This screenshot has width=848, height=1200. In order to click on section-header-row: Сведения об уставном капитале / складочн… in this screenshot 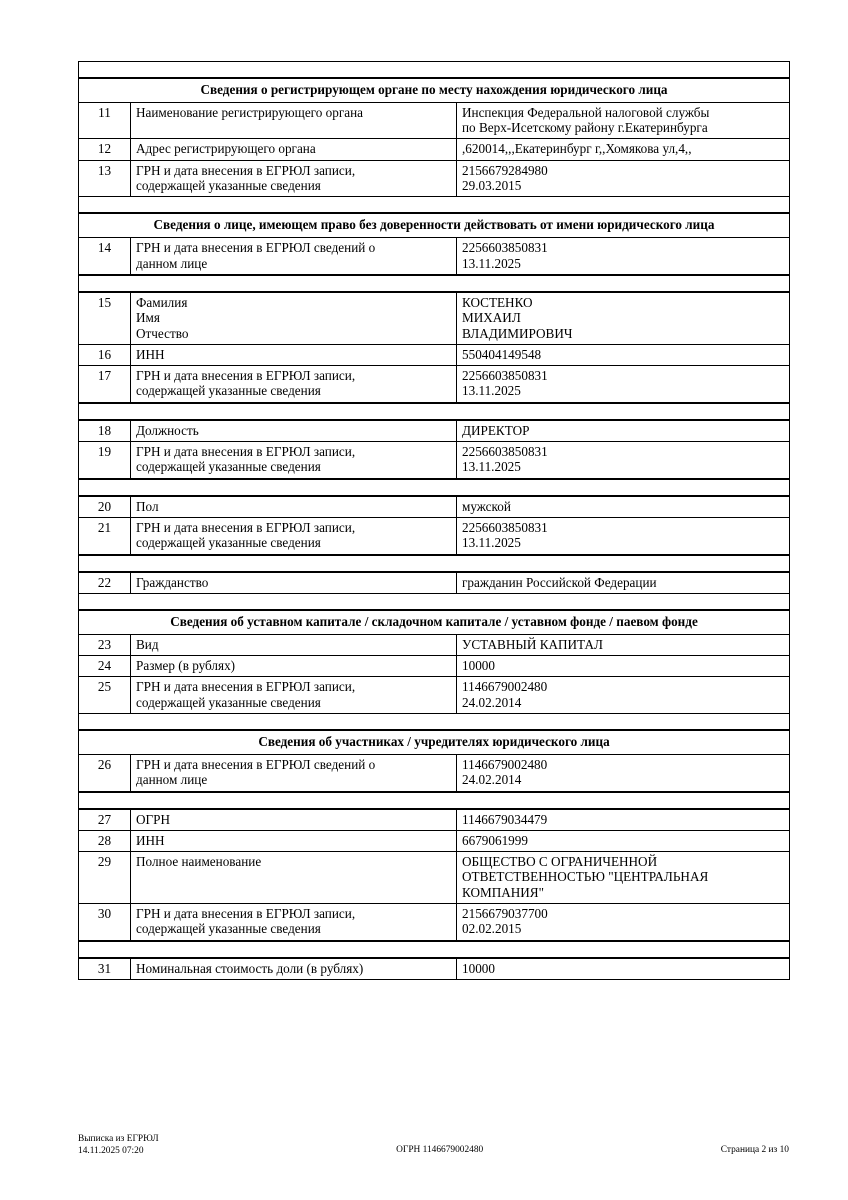, I will do `click(434, 622)`.